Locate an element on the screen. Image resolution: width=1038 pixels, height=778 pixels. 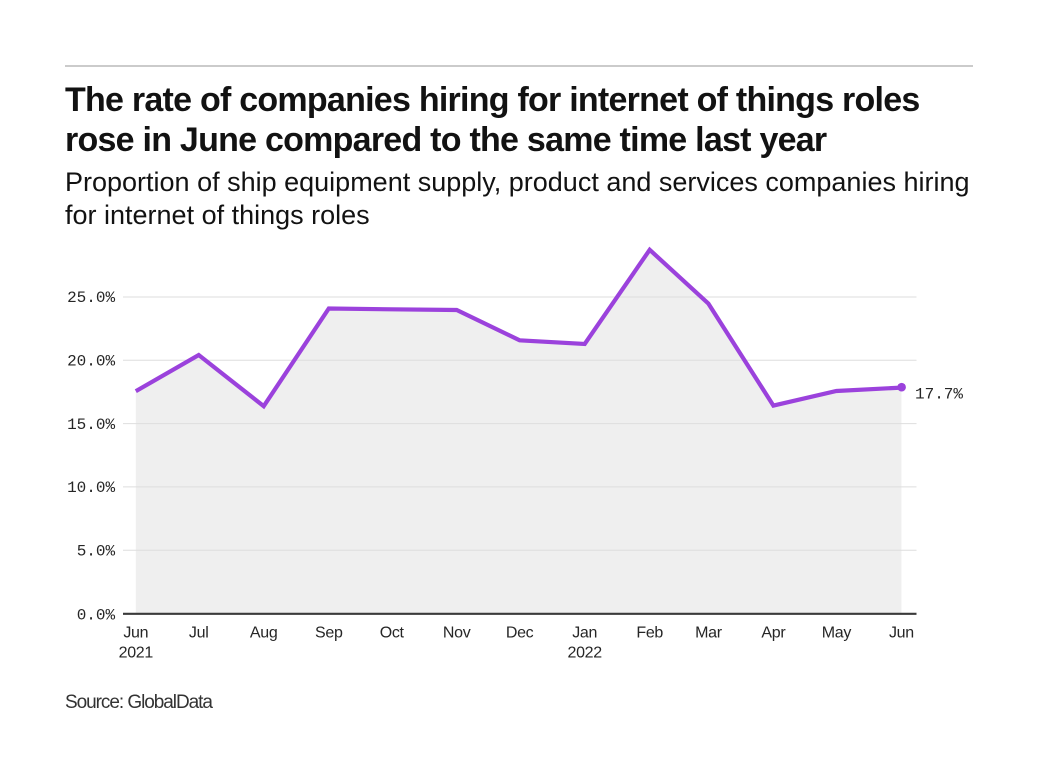
svg-text: 10.0% is located at coordinates (91, 488).